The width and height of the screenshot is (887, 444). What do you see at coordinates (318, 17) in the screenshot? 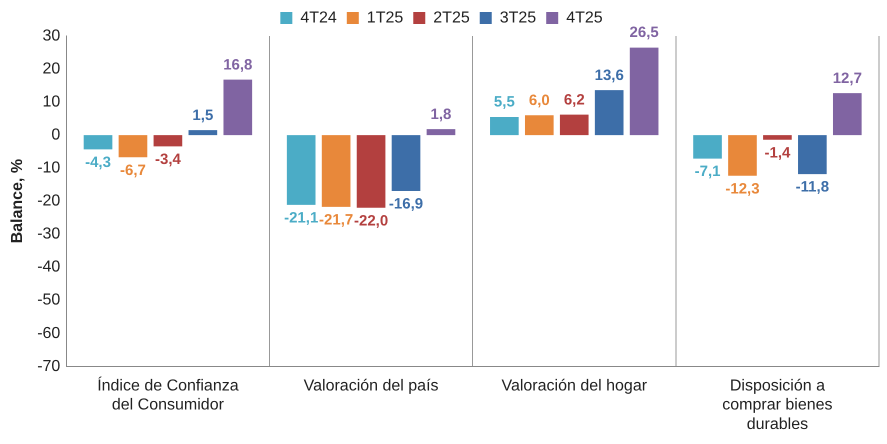
I see `legend-label: 4T24` at bounding box center [318, 17].